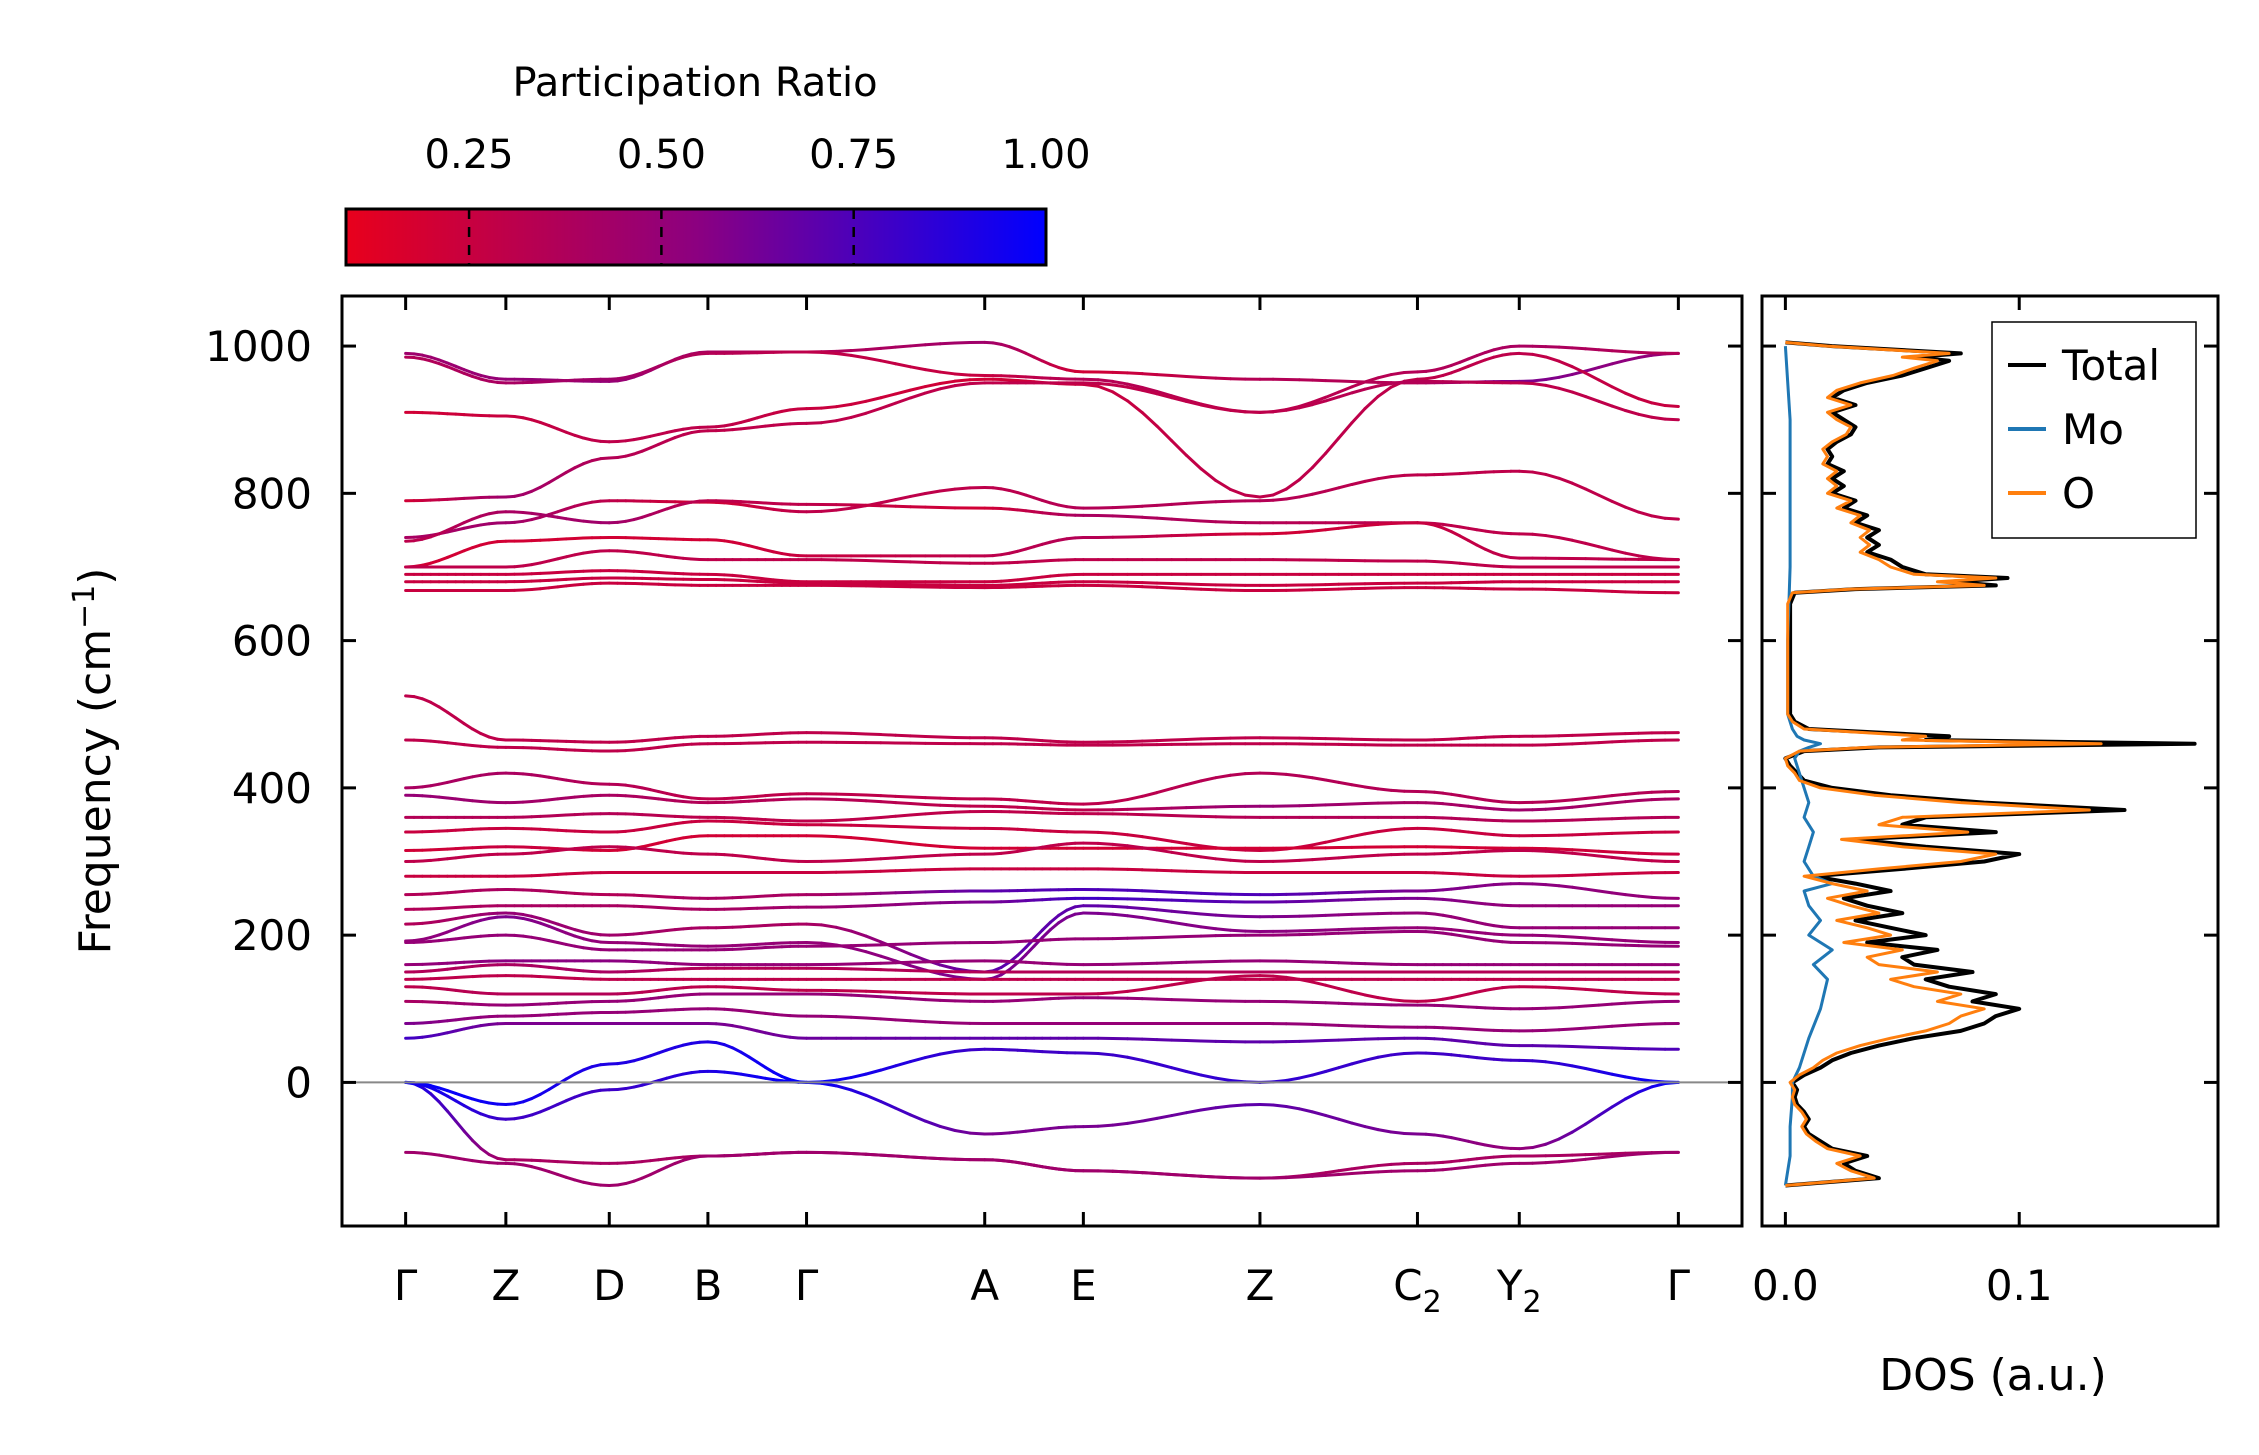 This screenshot has width=2259, height=1455. What do you see at coordinates (272, 935) in the screenshot?
I see `y-tick-label: 200` at bounding box center [272, 935].